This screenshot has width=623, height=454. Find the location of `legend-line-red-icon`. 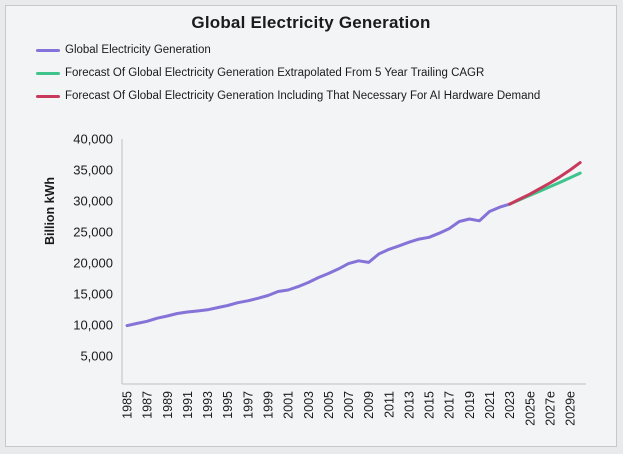

legend-line-red-icon is located at coordinates (48, 96).